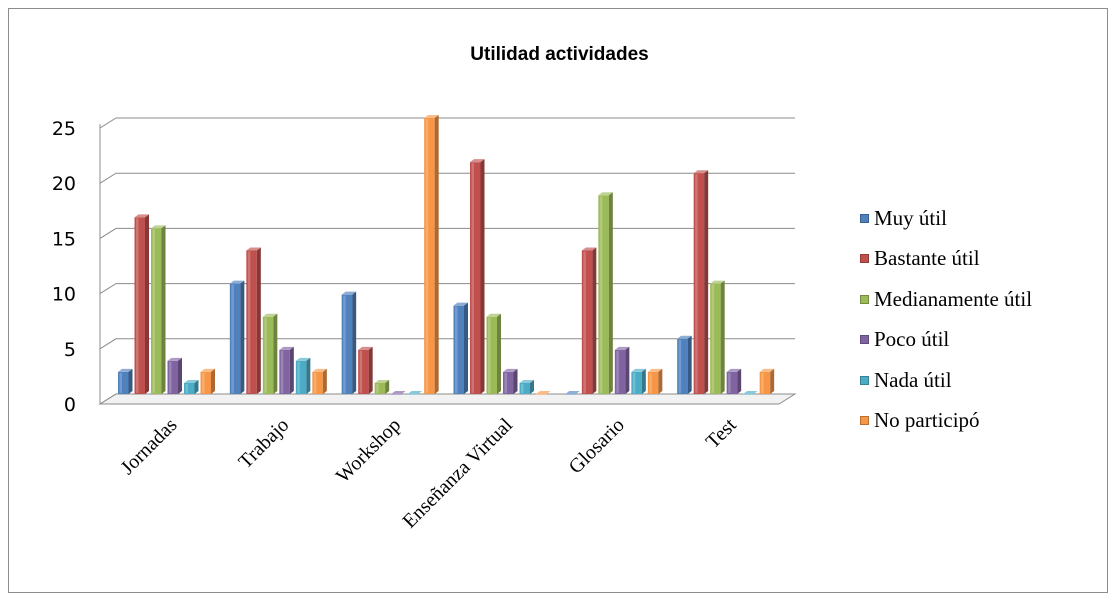 The image size is (1119, 601). I want to click on chart-floor, so click(447, 399).